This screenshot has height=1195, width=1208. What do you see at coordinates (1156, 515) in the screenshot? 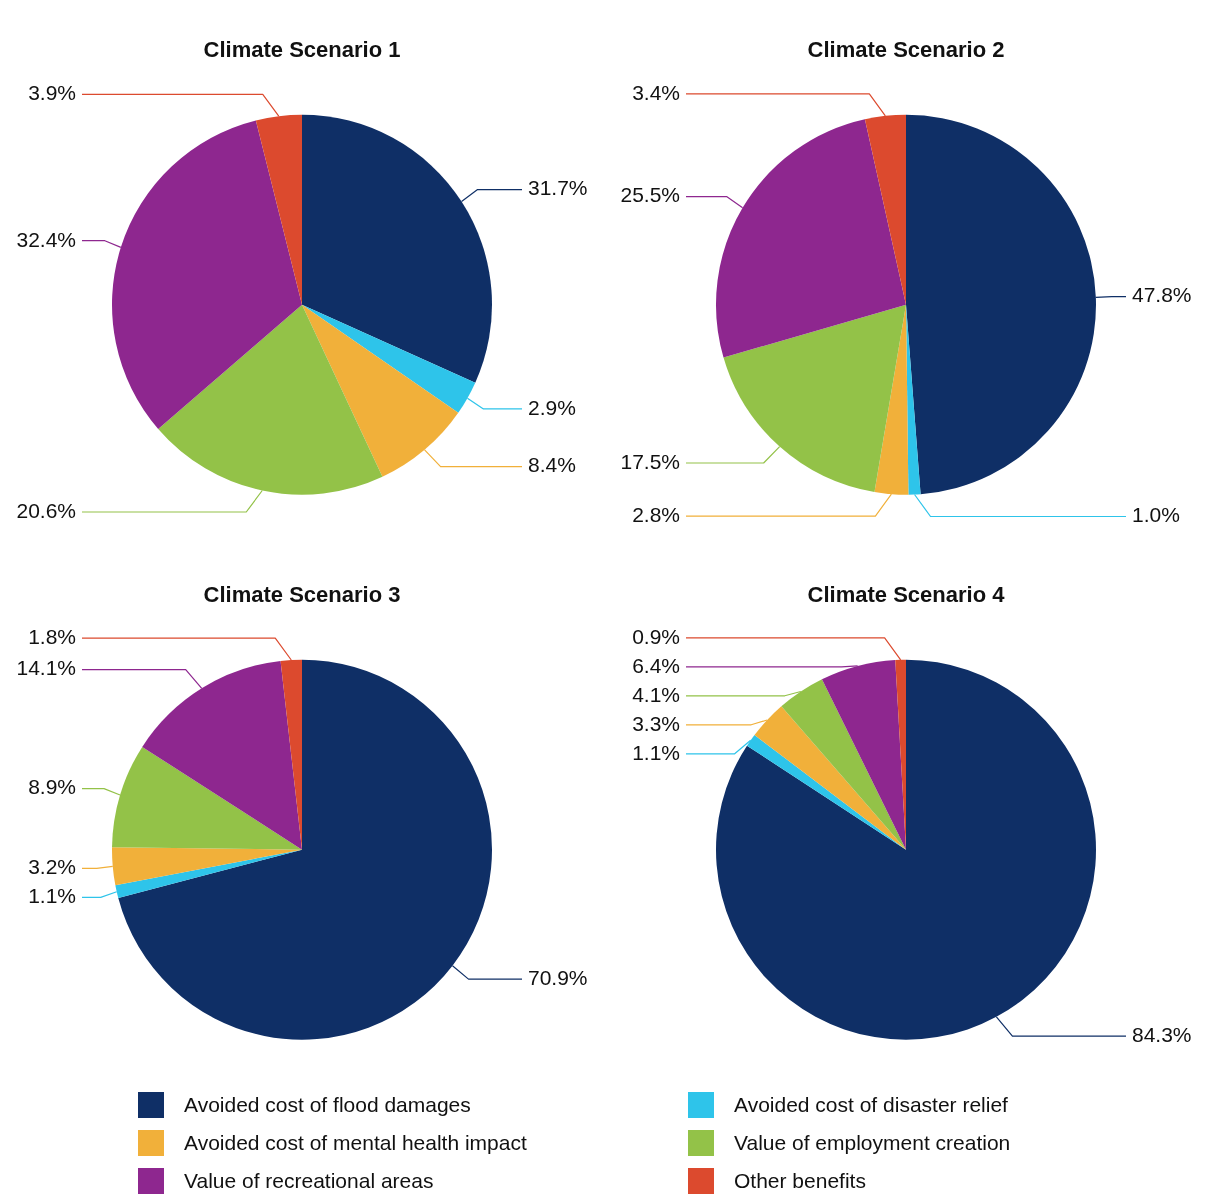
I see `data-label: 1.0%` at bounding box center [1156, 515].